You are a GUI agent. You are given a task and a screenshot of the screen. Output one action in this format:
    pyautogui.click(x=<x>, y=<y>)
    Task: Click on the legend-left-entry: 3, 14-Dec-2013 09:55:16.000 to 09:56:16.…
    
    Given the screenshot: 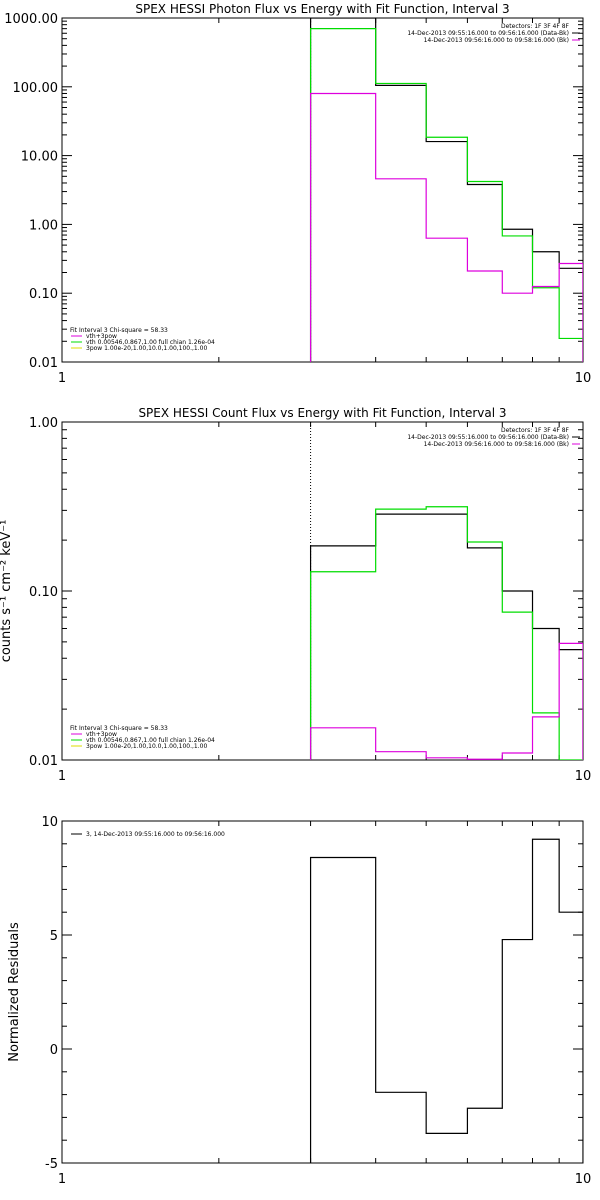 What is the action you would take?
    pyautogui.click(x=155, y=834)
    